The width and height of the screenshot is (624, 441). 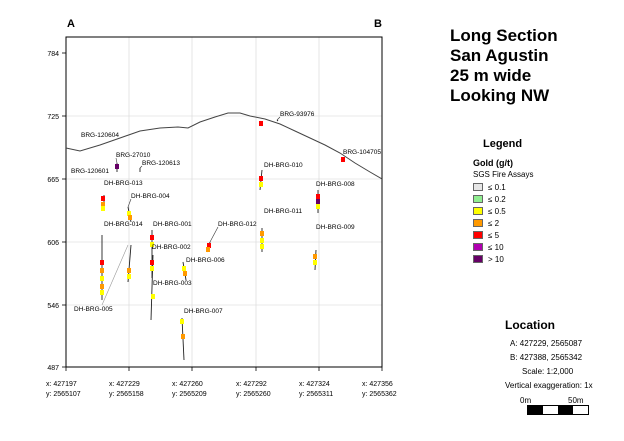 What do you see at coordinates (379, 394) in the screenshot?
I see `coordinate-tick-y-label: y: 2565362` at bounding box center [379, 394].